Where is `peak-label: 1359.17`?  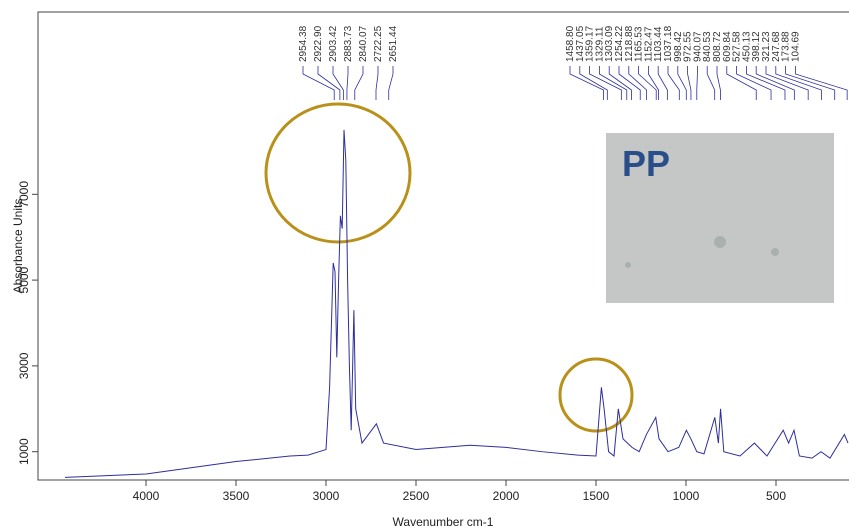 peak-label: 1359.17 is located at coordinates (590, 43).